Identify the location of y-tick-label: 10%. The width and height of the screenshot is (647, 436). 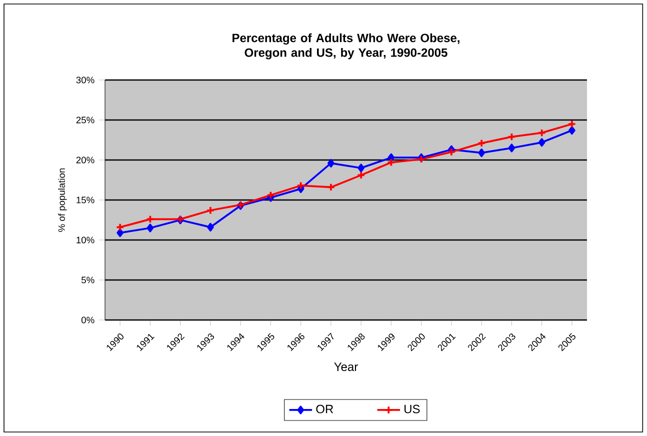
(85, 240).